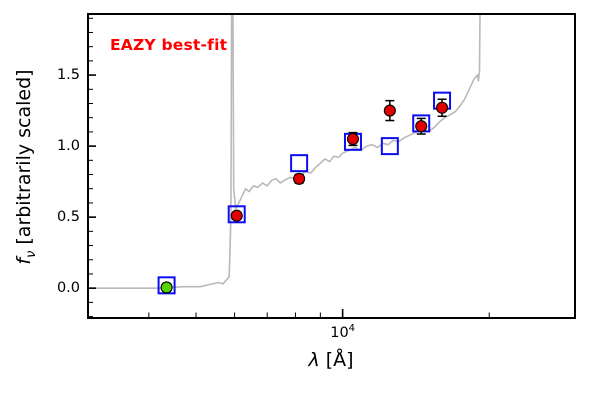  What do you see at coordinates (68, 217) in the screenshot?
I see `y-tick-label: 0.5` at bounding box center [68, 217].